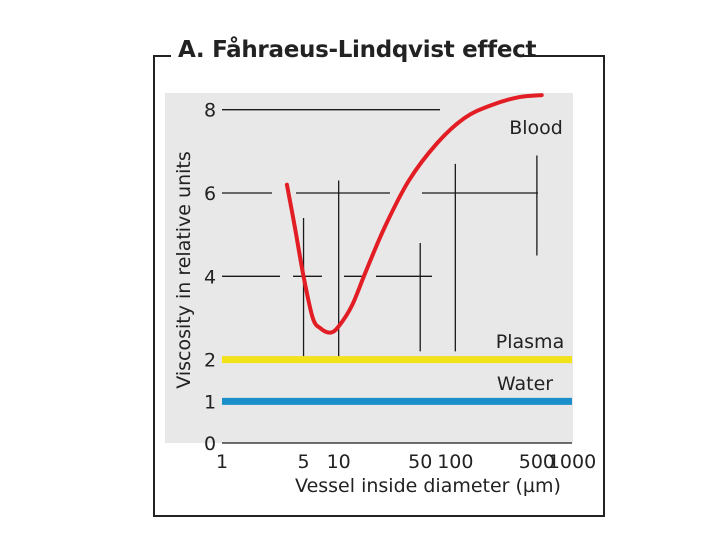  What do you see at coordinates (210, 194) in the screenshot?
I see `y-tick-label: 6` at bounding box center [210, 194].